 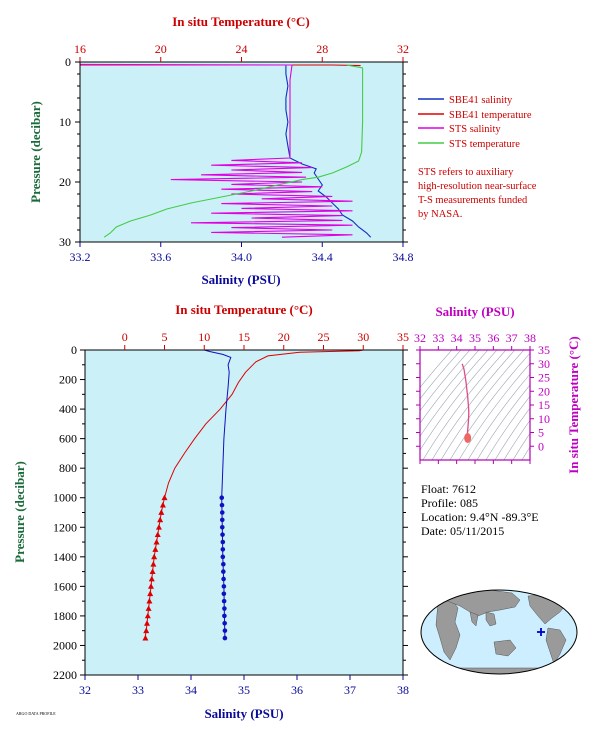 I want to click on map-south-america, so click(x=556, y=646).